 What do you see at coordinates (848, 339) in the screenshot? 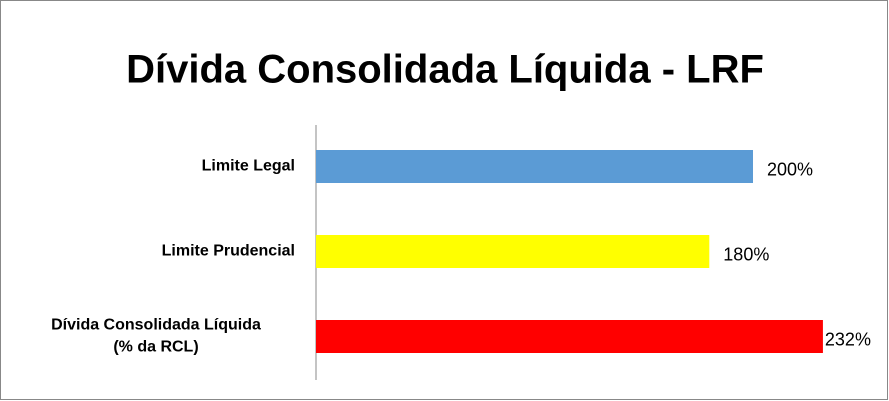
I see `value-label: 232%` at bounding box center [848, 339].